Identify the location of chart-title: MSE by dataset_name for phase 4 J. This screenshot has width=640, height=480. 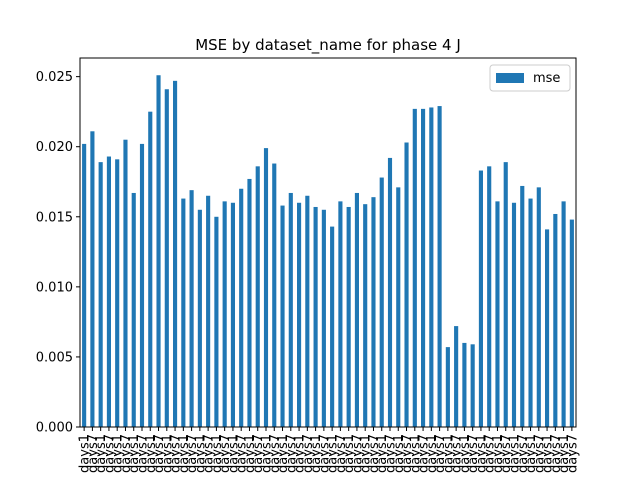
(328, 45).